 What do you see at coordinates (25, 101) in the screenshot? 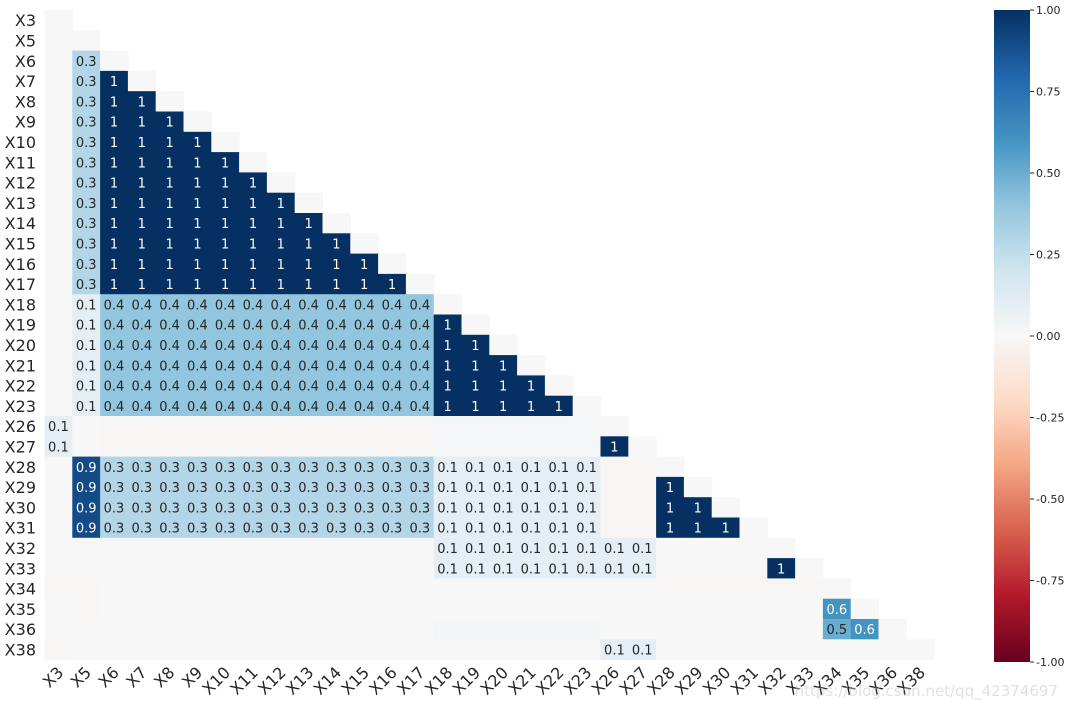
I see `y-tick-label: X8` at bounding box center [25, 101].